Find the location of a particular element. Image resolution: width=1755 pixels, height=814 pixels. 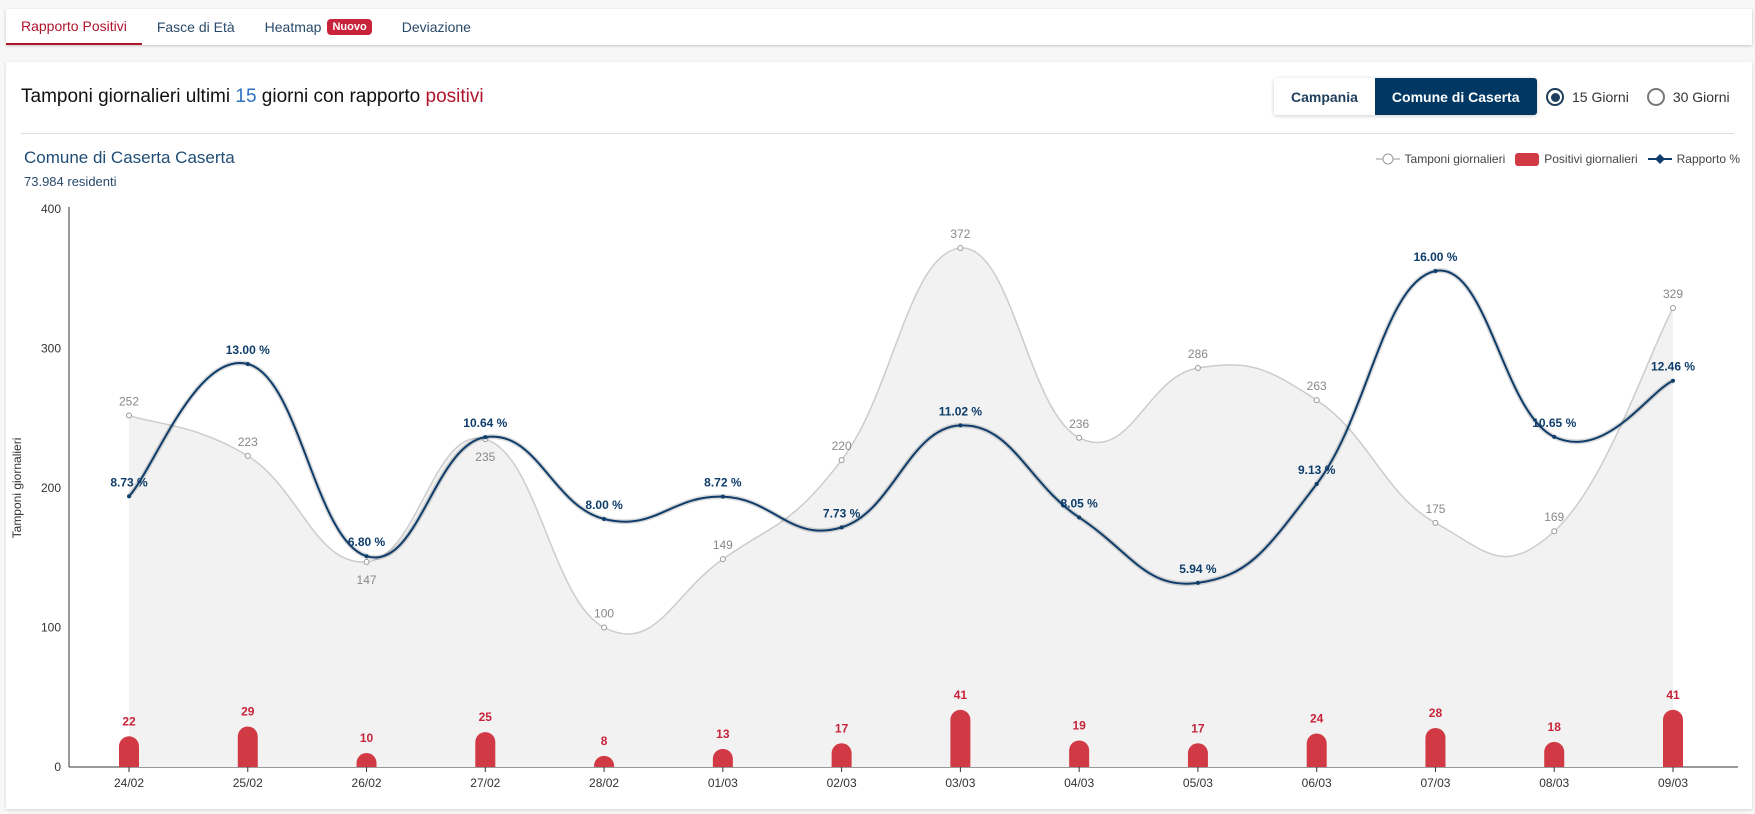

campania-button: Campania is located at coordinates (1324, 96).